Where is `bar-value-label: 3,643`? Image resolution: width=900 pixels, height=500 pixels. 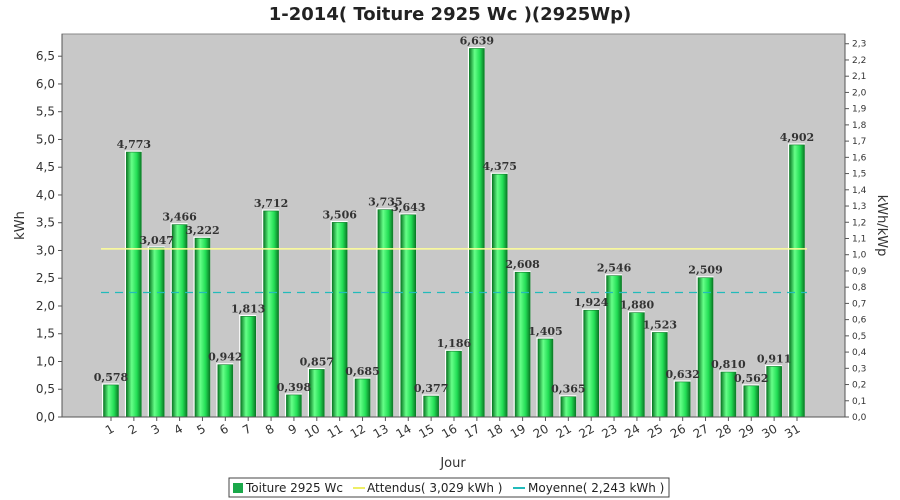 bar-value-label: 3,643 is located at coordinates (408, 207).